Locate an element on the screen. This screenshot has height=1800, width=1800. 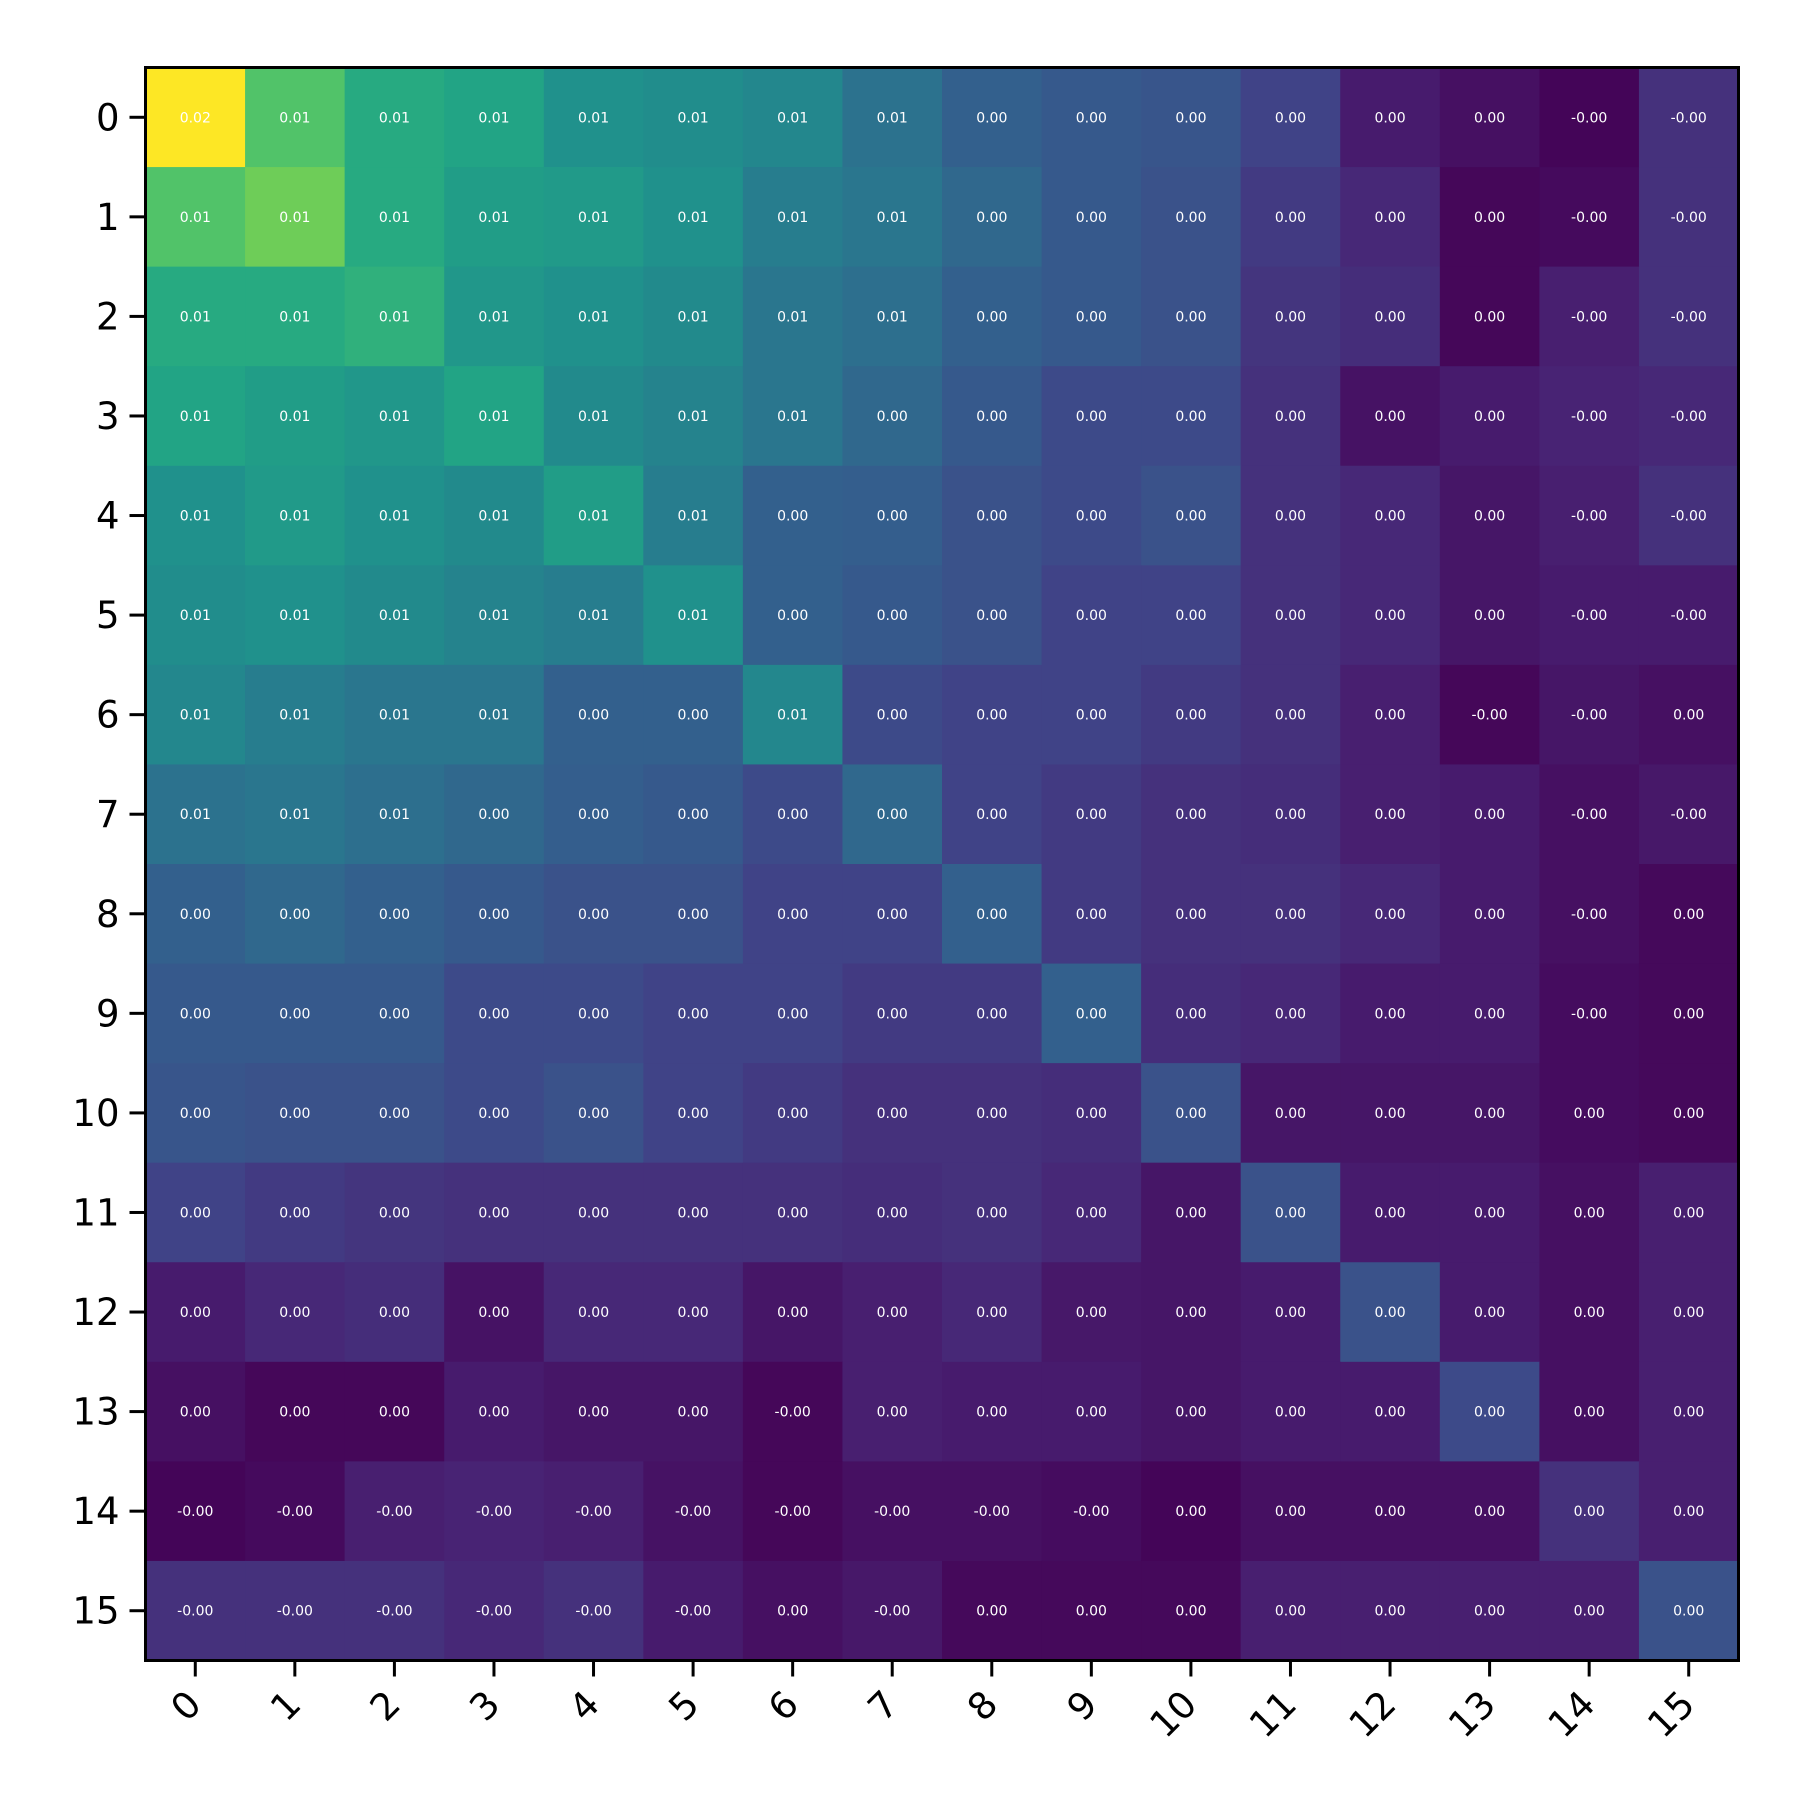
y-tick-label: 8 is located at coordinates (108, 914).